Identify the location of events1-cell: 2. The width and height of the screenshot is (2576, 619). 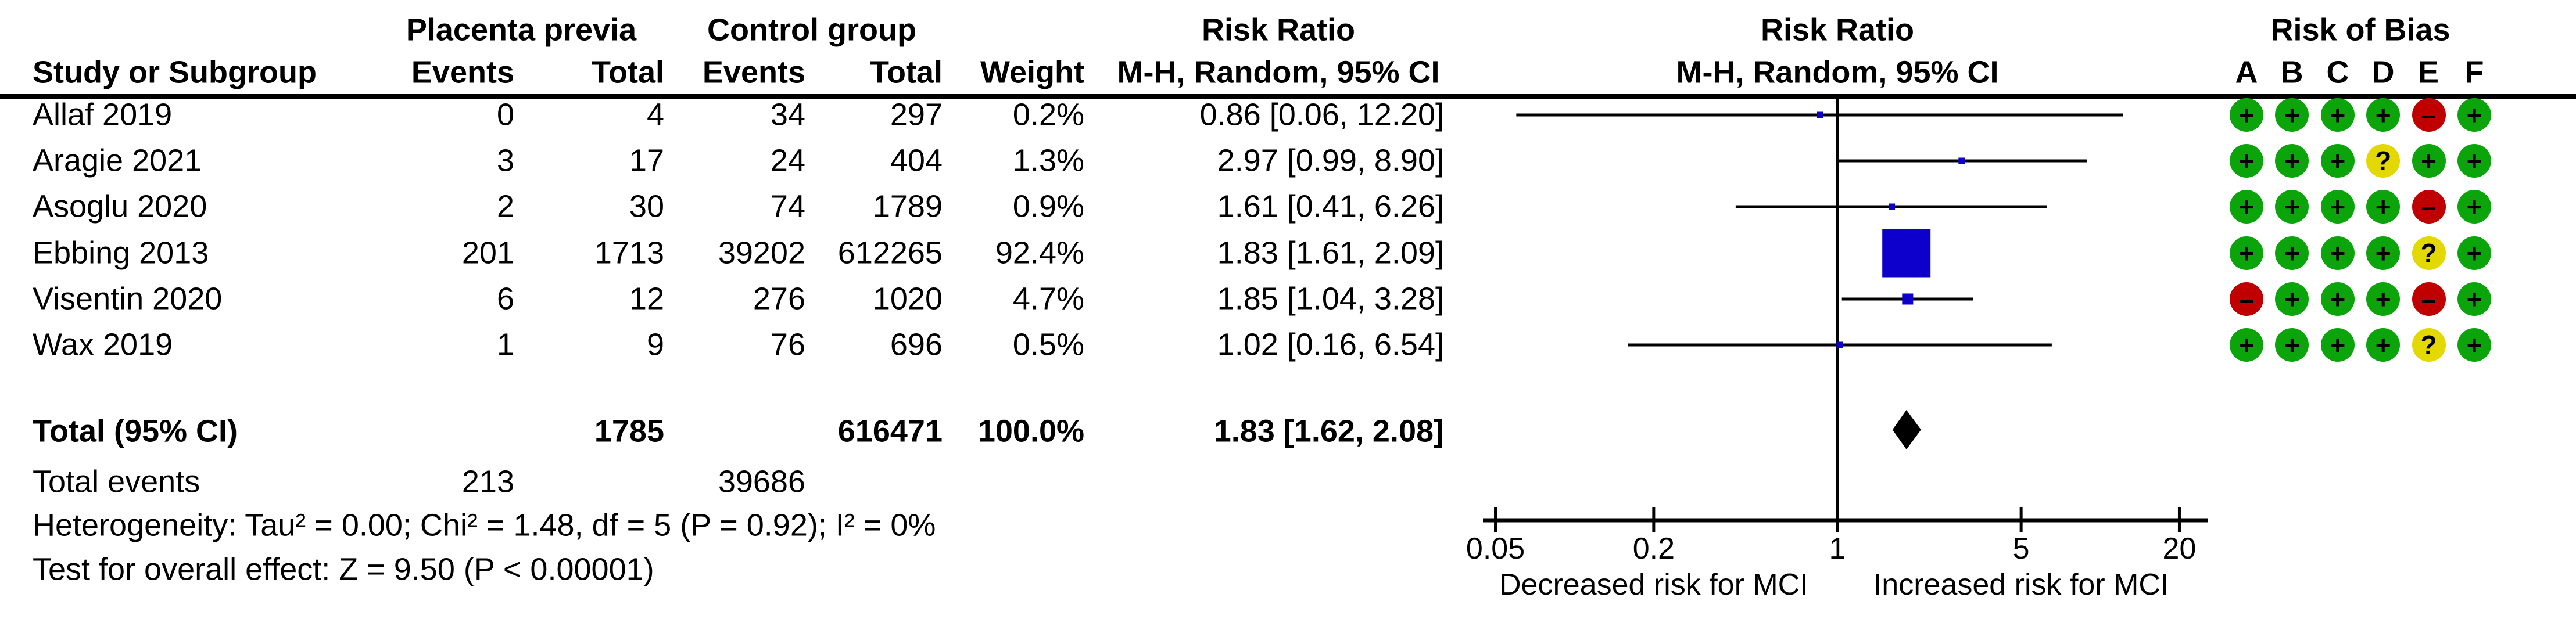
(505, 206).